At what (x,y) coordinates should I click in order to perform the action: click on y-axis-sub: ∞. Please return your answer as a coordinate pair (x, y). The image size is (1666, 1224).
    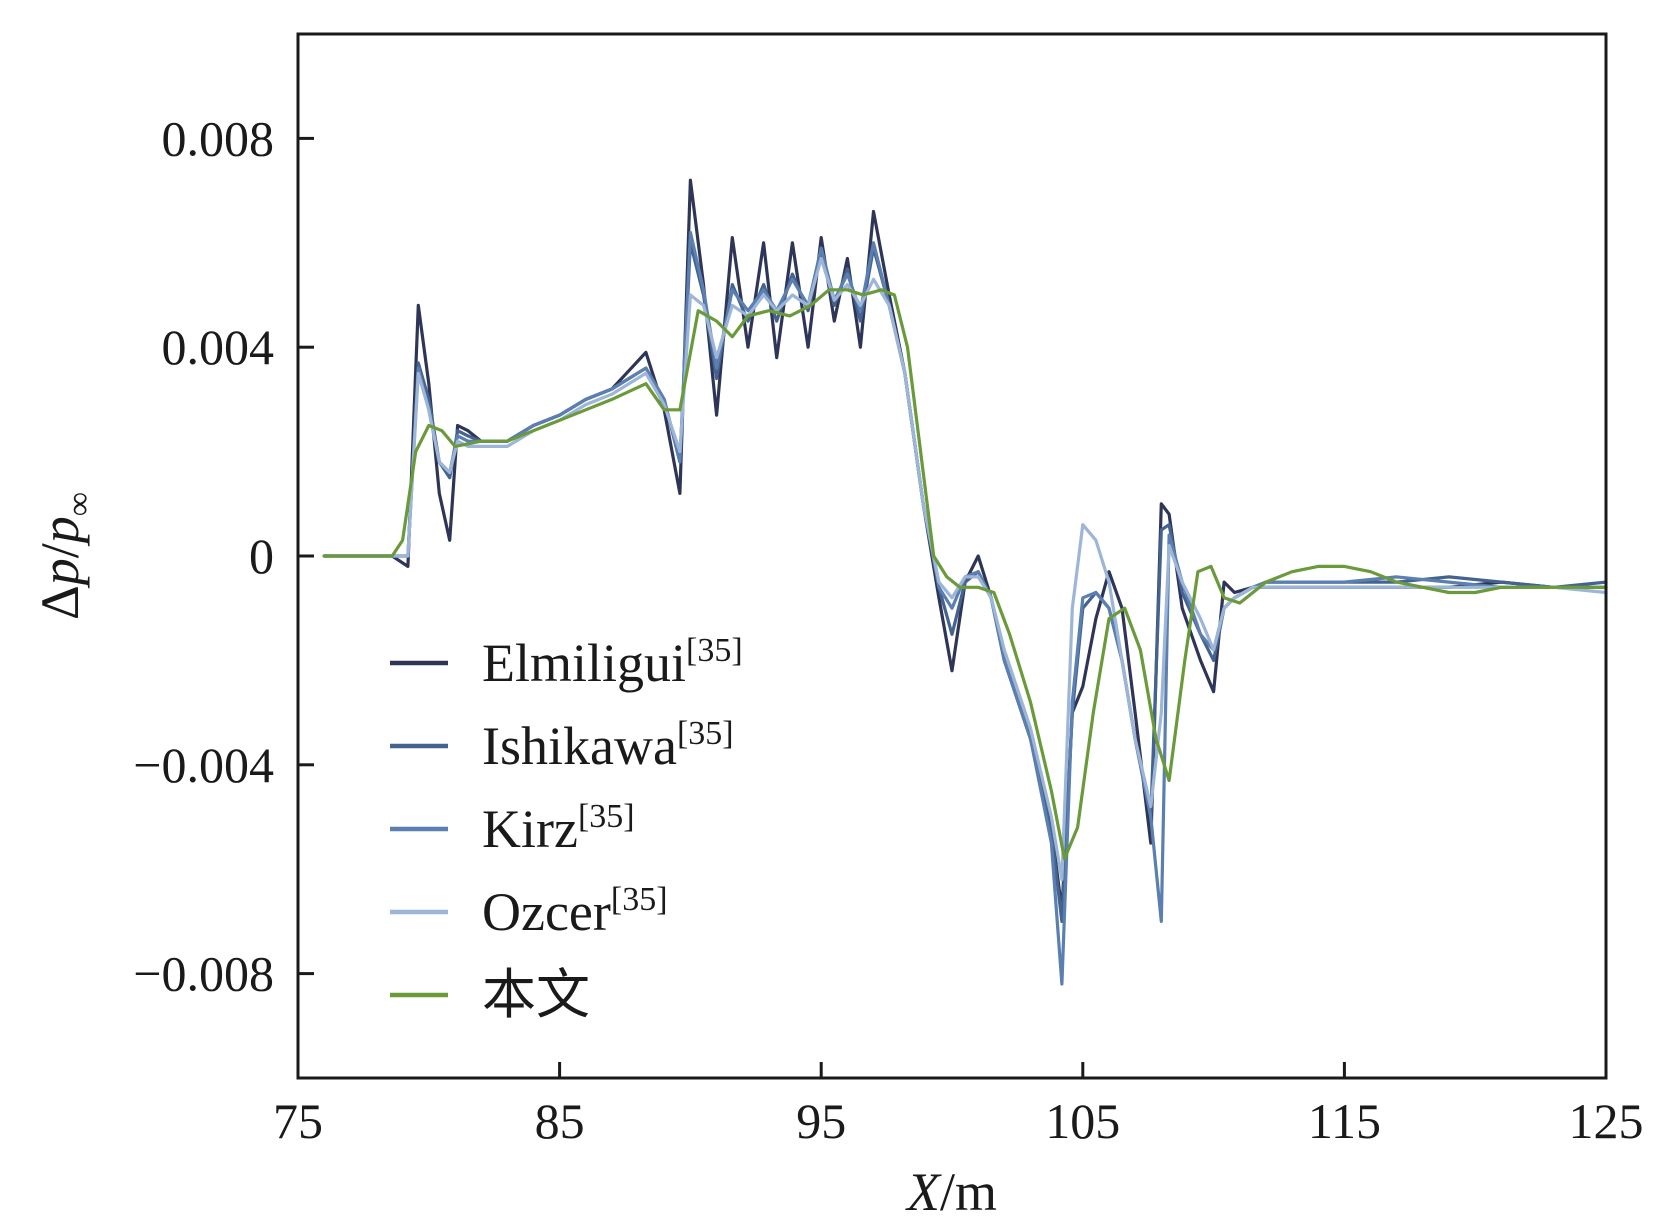
    Looking at the image, I should click on (79, 504).